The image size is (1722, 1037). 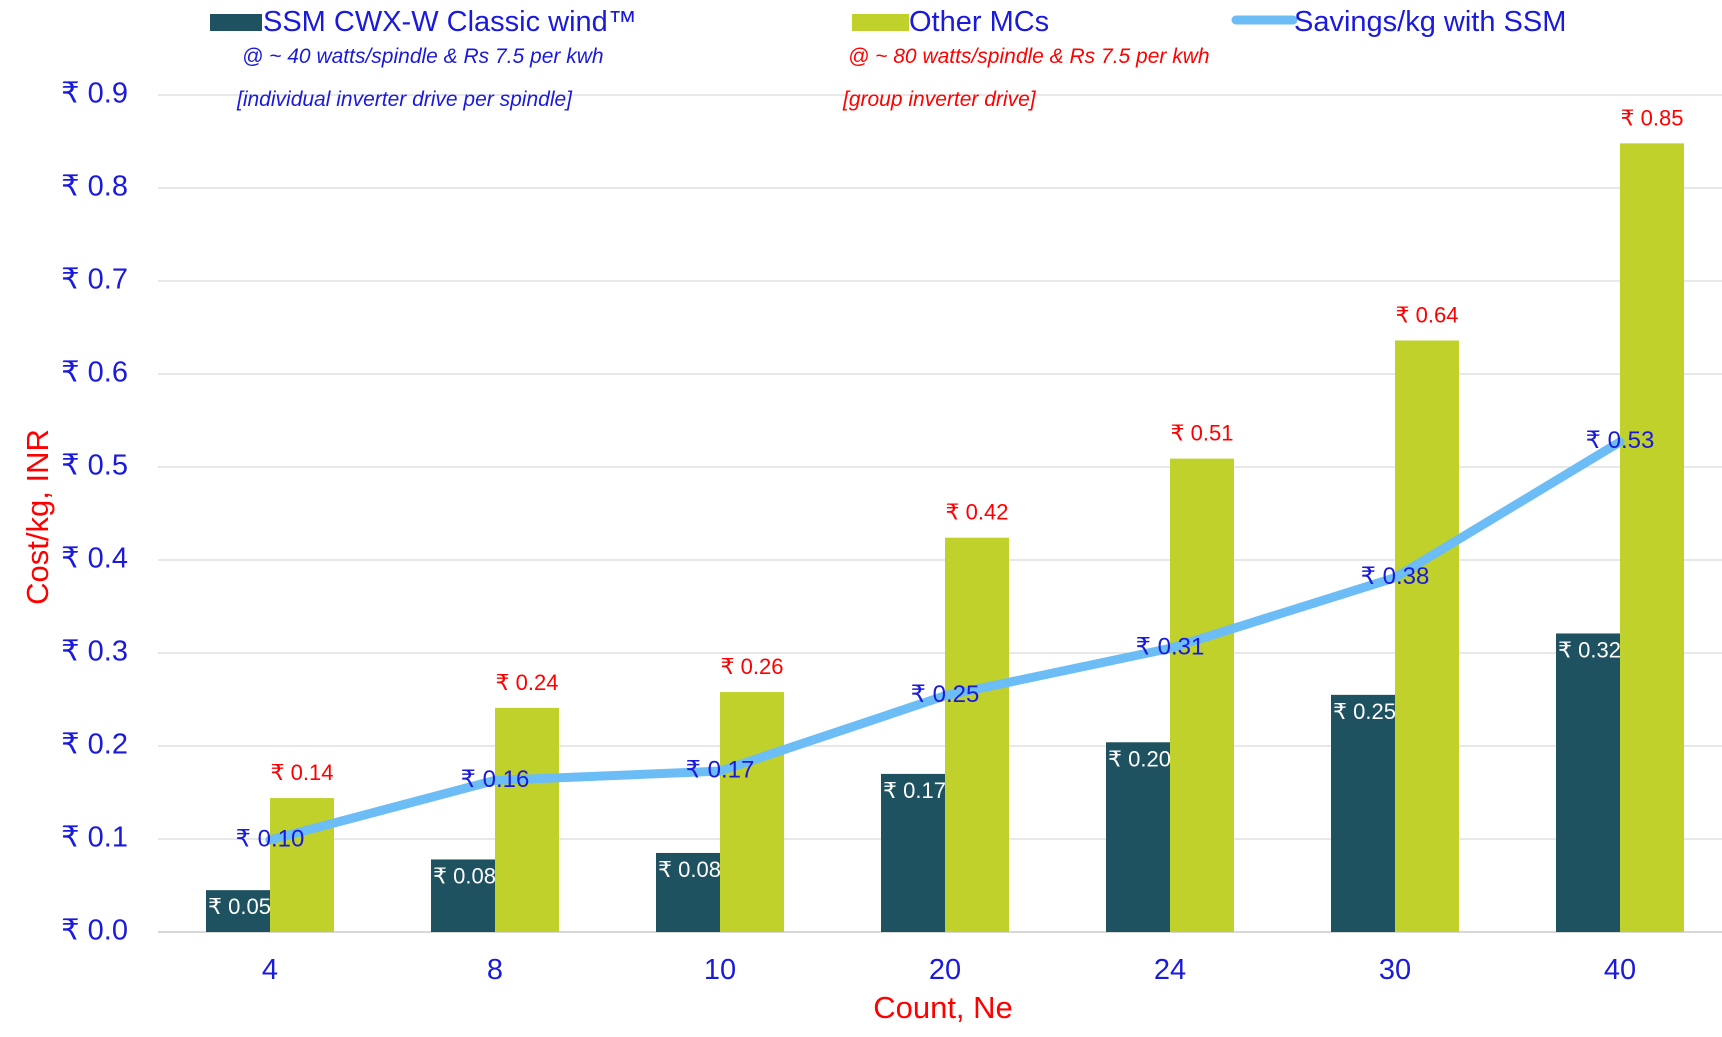 I want to click on legend-item-savings: Savings/kg with SSM, so click(x=1398, y=22).